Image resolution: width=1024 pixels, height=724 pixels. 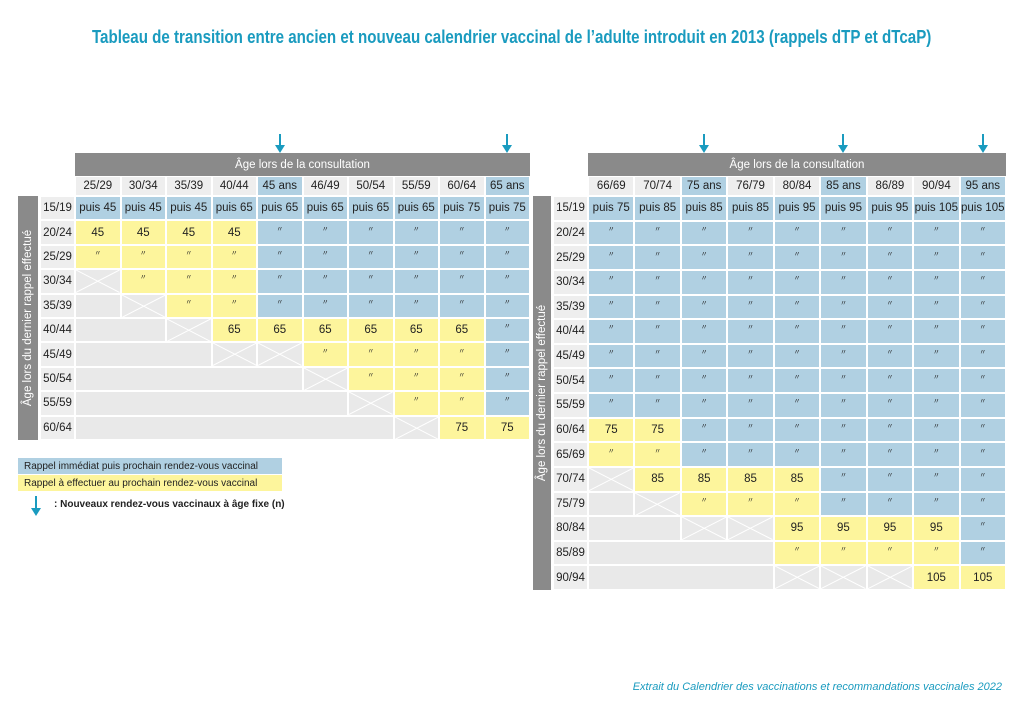 I want to click on side-label: Âge lors du dernier rappel effectué, so click(x=28, y=318).